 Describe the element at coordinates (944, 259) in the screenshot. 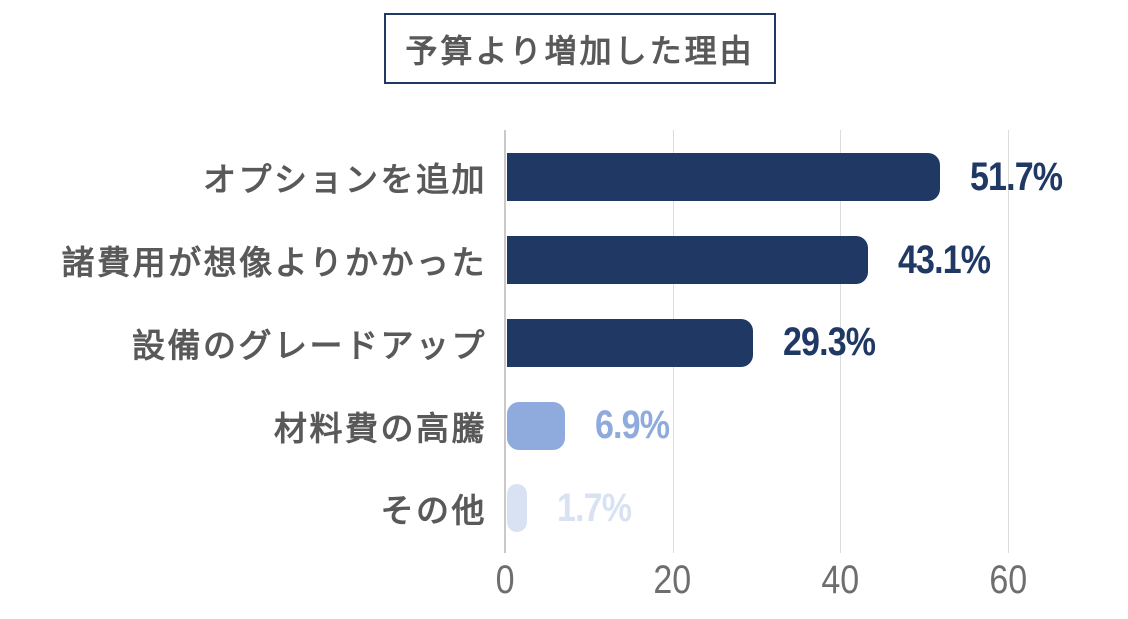

I see `value-label: 43.1%` at that location.